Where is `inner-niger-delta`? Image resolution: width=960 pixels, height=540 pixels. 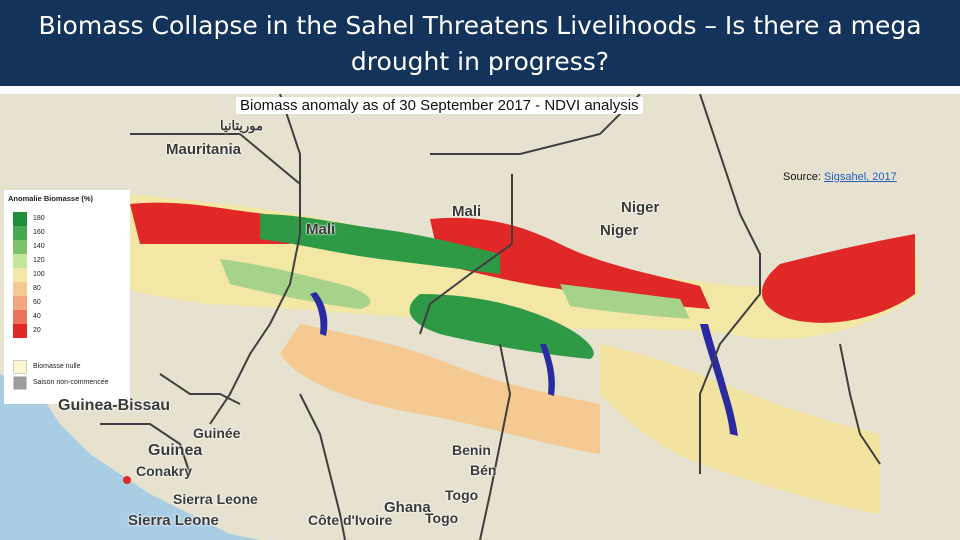
inner-niger-delta is located at coordinates (319, 314).